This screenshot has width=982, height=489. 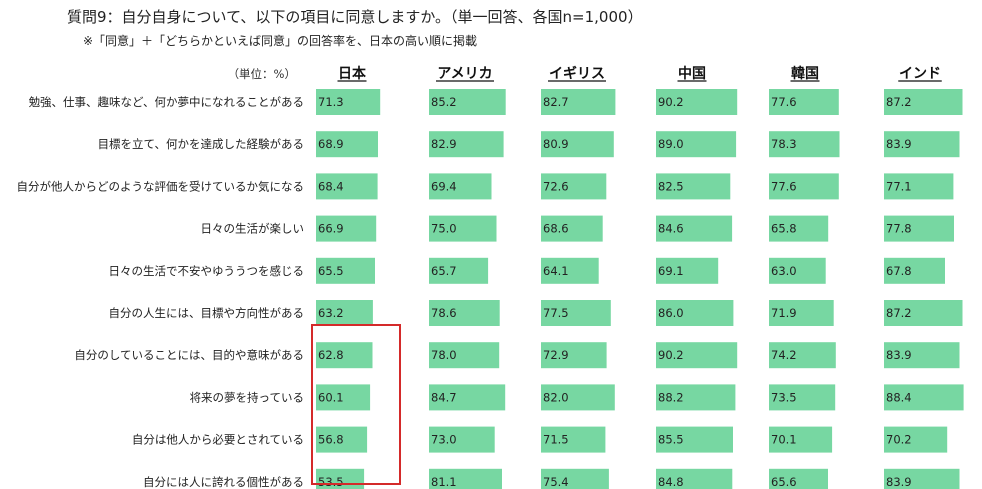 What do you see at coordinates (189, 355) in the screenshot?
I see `category-label: 自分のしていることには、目的や意味がある` at bounding box center [189, 355].